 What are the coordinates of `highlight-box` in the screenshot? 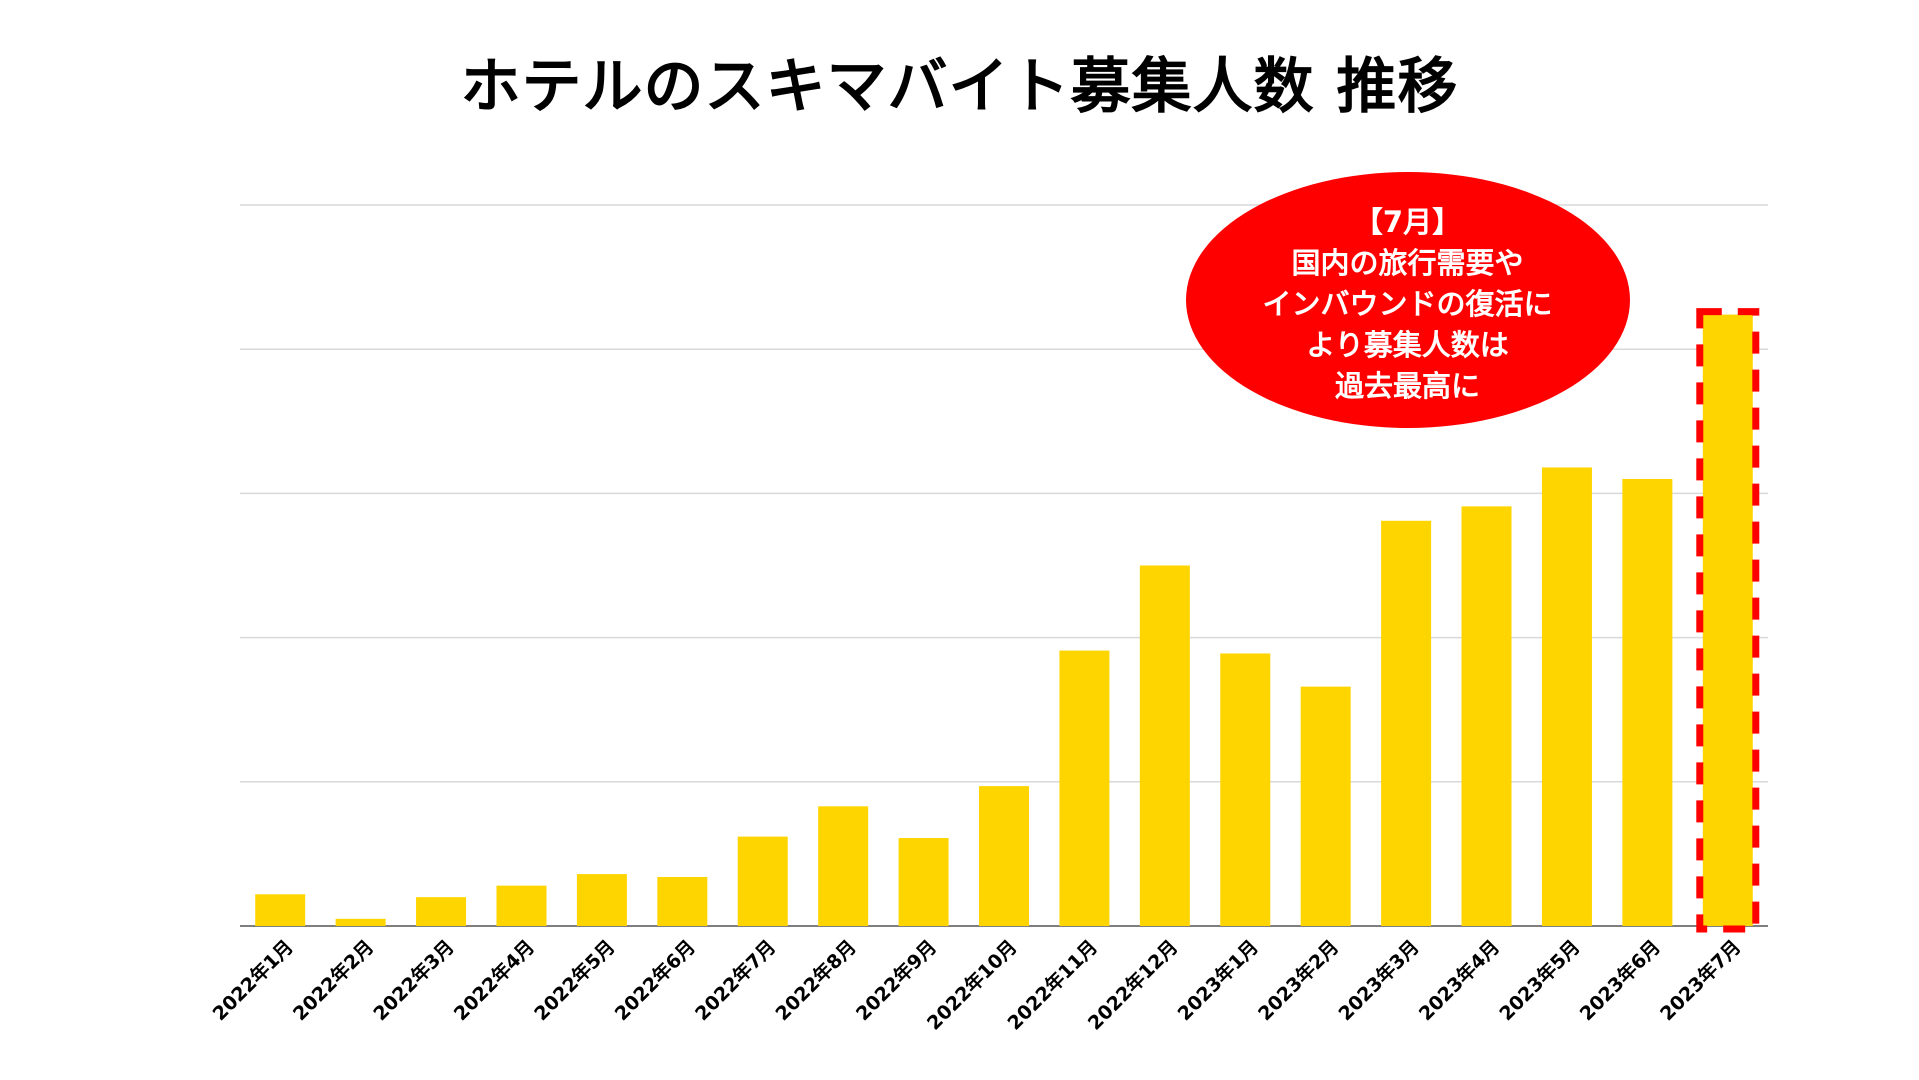 It's located at (1728, 620).